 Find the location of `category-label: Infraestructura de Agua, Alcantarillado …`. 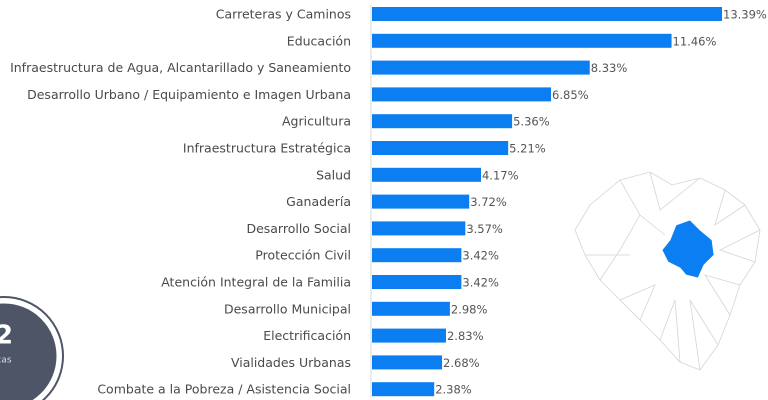

category-label: Infraestructura de Agua, Alcantarillado … is located at coordinates (180, 67).